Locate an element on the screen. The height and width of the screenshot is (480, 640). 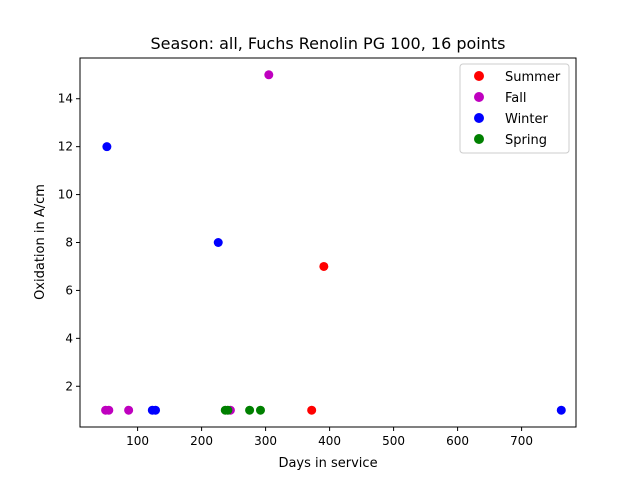
legend-label-spring: Spring is located at coordinates (526, 140).